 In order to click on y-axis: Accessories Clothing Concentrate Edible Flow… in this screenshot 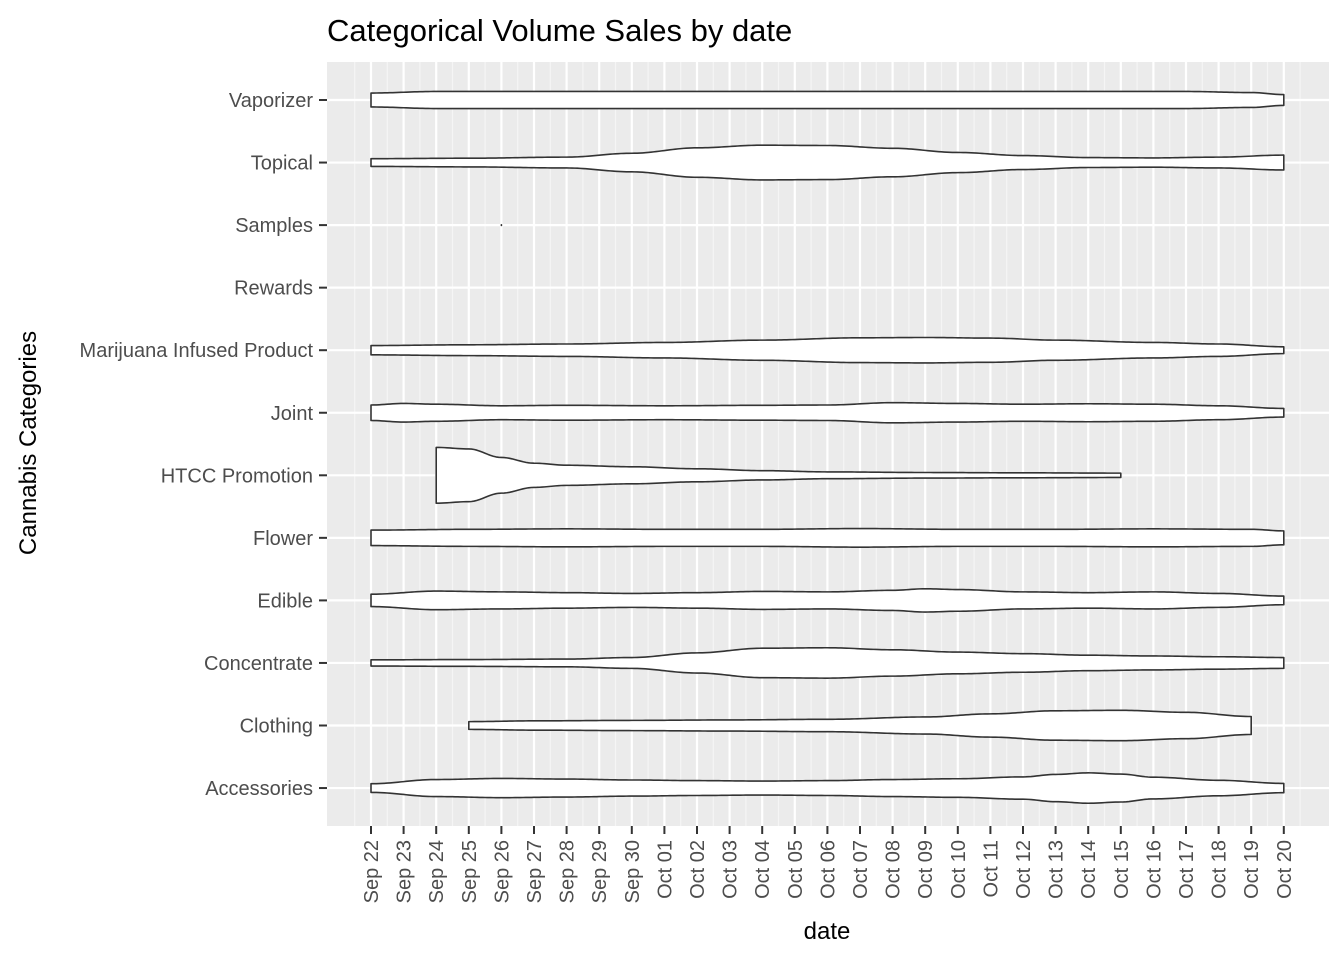, I will do `click(203, 445)`.